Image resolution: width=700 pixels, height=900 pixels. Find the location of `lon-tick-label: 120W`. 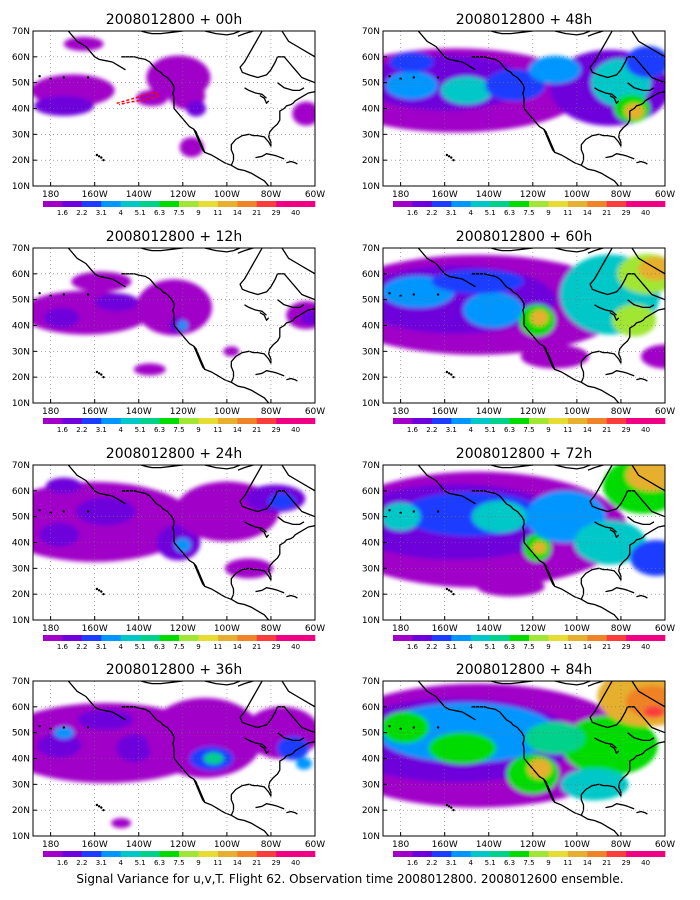

lon-tick-label: 120W is located at coordinates (183, 845).